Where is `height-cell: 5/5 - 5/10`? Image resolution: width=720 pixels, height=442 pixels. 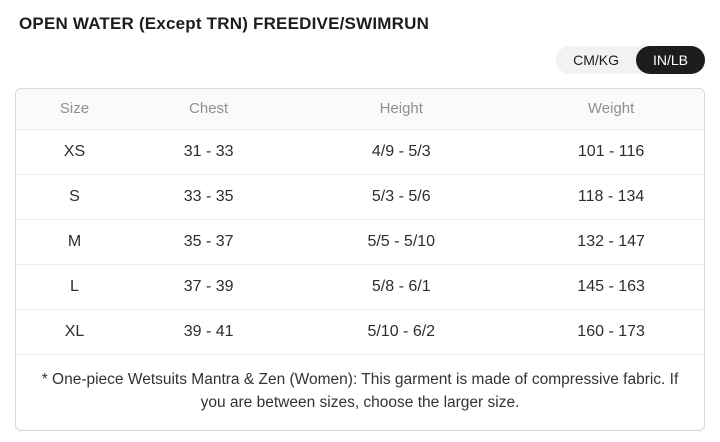 height-cell: 5/5 - 5/10 is located at coordinates (401, 241).